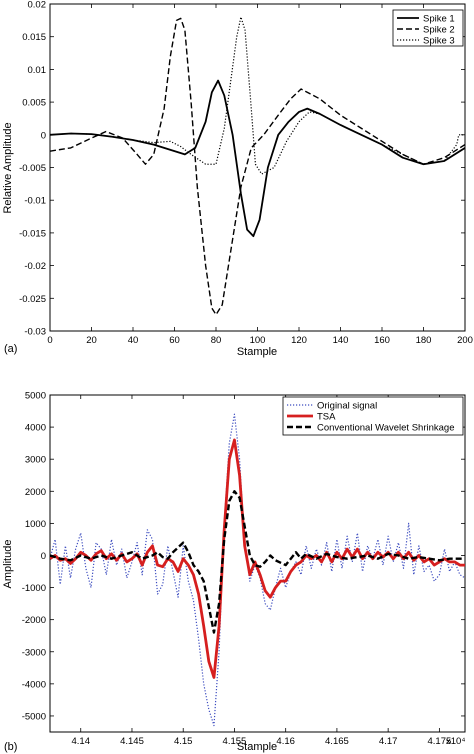  Describe the element at coordinates (388, 741) in the screenshot. I see `x-tick-label: 4.17` at that location.